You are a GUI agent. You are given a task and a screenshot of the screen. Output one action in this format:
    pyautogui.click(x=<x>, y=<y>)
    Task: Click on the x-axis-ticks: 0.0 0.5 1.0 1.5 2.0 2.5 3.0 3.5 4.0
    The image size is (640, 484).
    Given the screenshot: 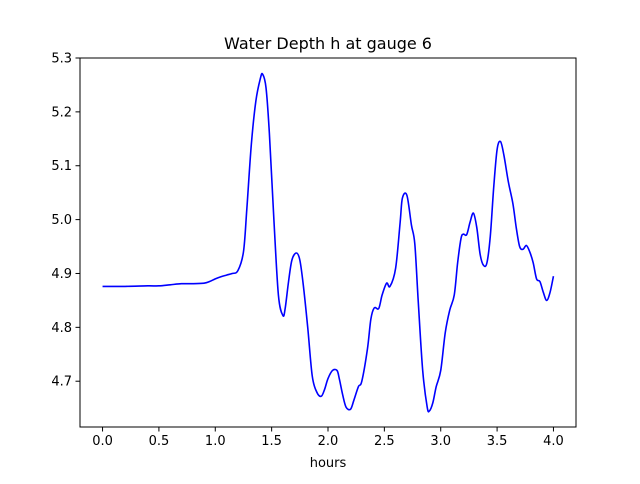 What is the action you would take?
    pyautogui.click(x=328, y=438)
    